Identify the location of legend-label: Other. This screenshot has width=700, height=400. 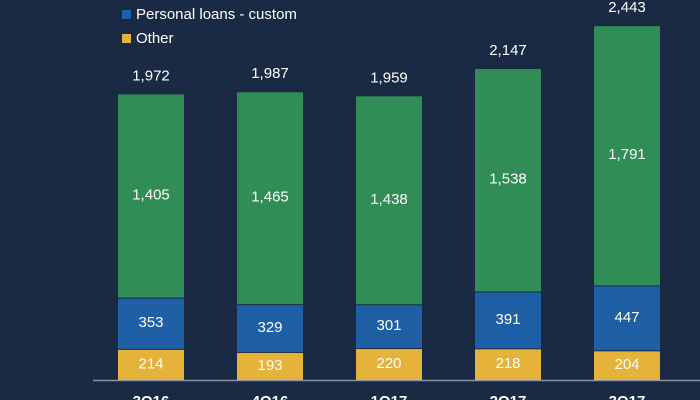
(155, 38).